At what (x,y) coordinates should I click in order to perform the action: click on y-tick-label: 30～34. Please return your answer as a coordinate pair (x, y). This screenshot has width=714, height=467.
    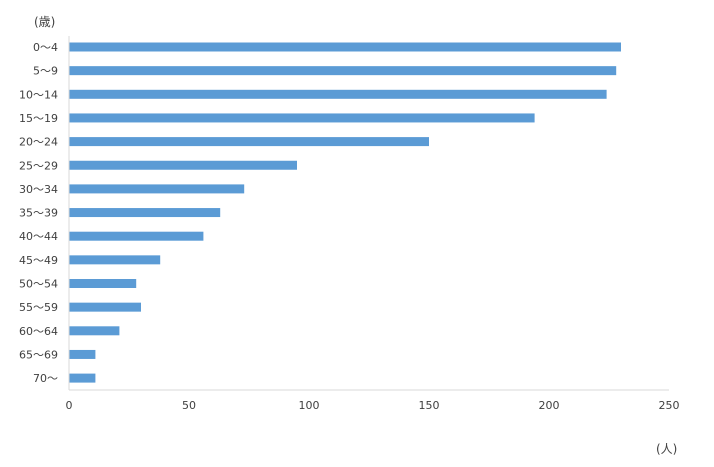
    Looking at the image, I should click on (38, 189).